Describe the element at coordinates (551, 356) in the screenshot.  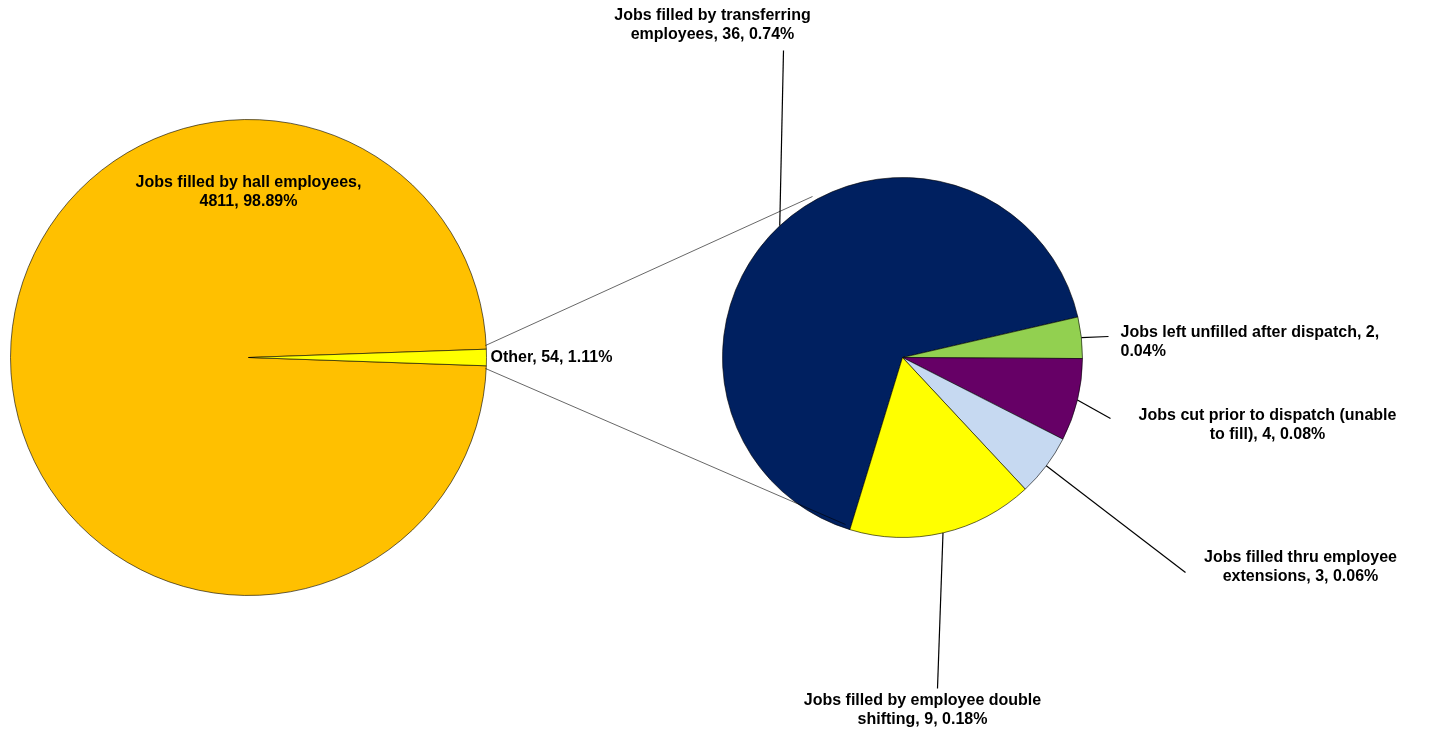
I see `slice-label: Other, 54, 1.11%` at that location.